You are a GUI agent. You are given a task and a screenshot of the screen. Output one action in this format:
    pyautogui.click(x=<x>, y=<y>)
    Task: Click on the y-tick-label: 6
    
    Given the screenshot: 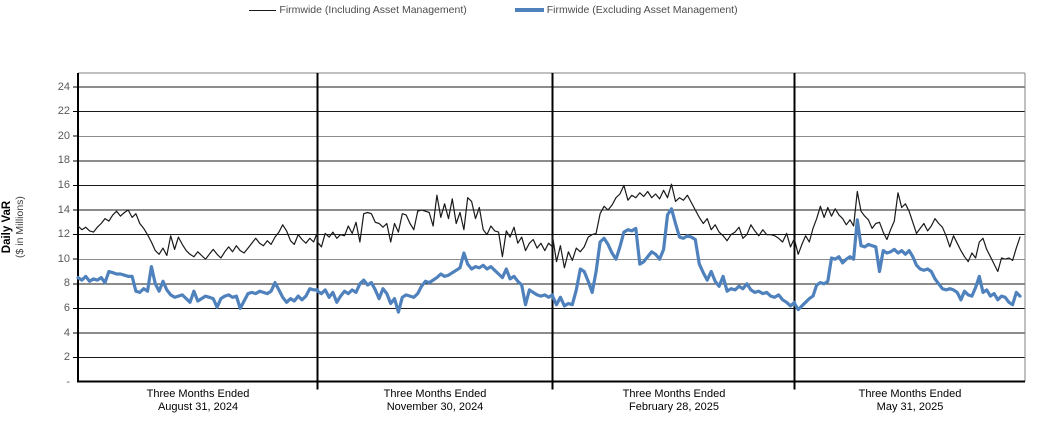 What is the action you would take?
    pyautogui.click(x=66, y=307)
    